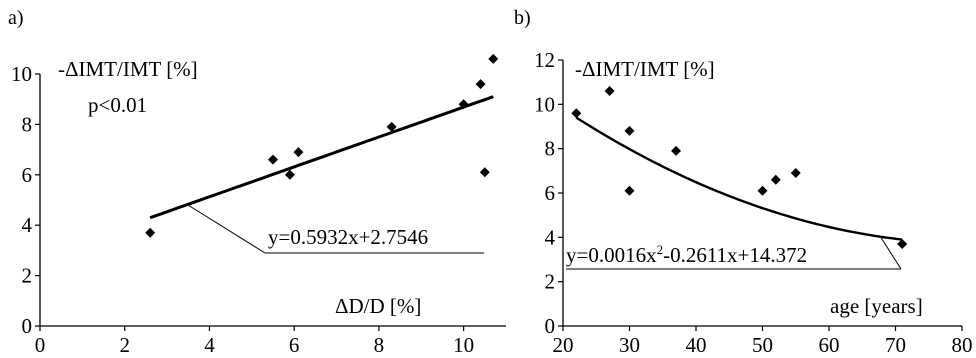 The height and width of the screenshot is (358, 976). What do you see at coordinates (544, 60) in the screenshot?
I see `y-tick-label: 12` at bounding box center [544, 60].